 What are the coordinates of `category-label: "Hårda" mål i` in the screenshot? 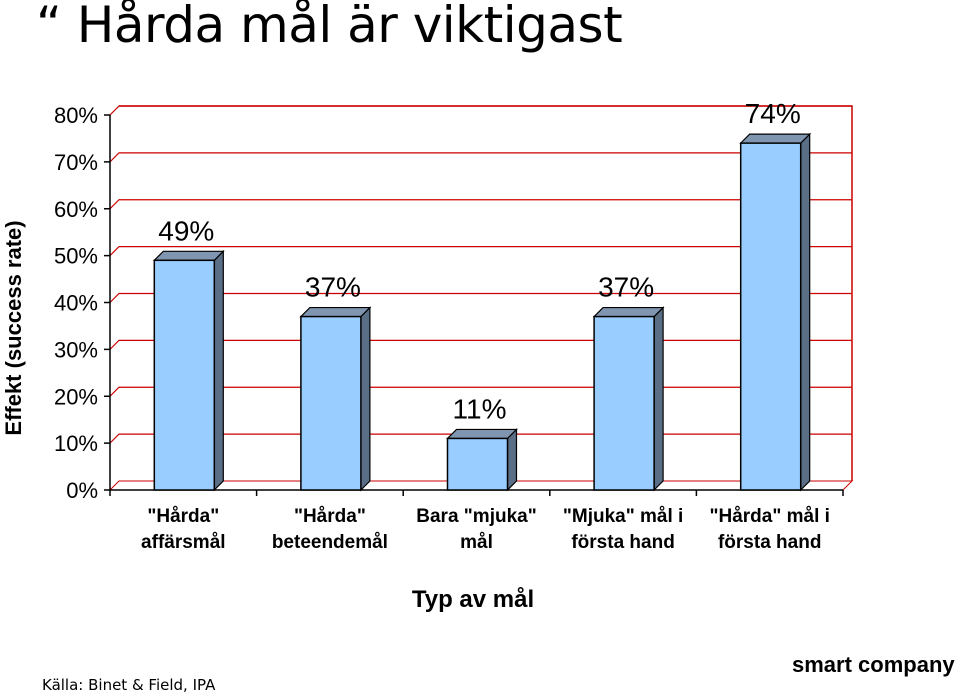 It's located at (769, 516).